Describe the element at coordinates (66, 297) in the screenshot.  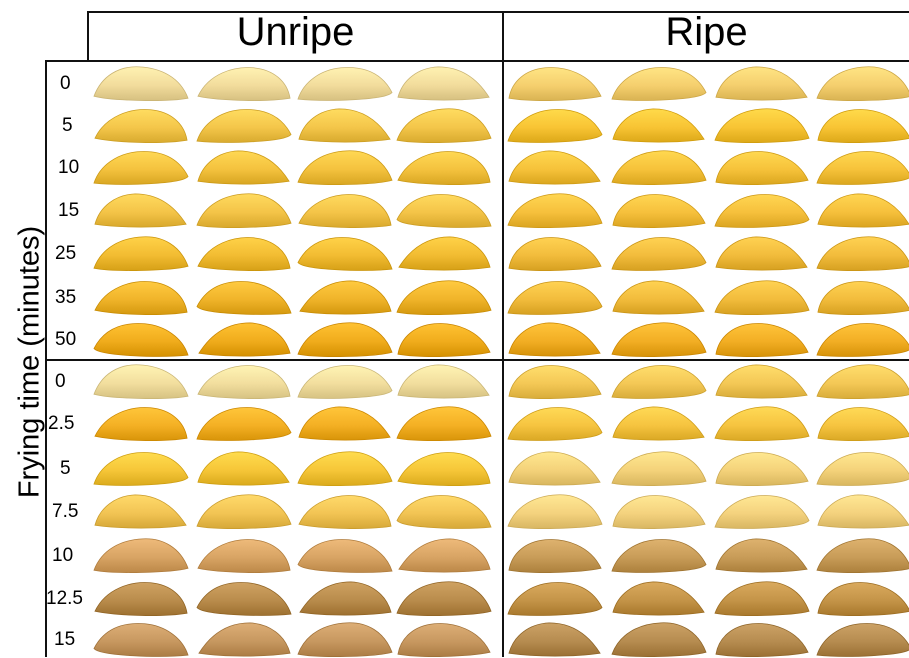
I see `time-label: 35` at that location.